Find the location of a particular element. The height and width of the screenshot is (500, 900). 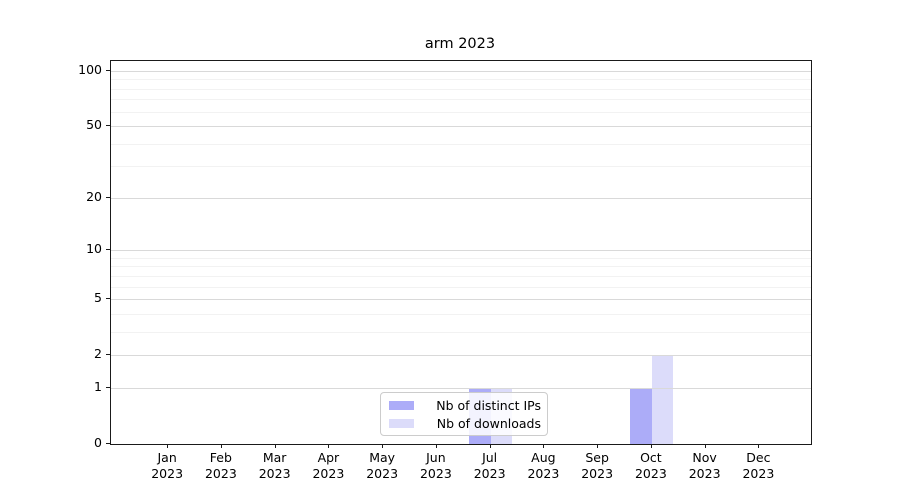

bar-distinct-ips-oct is located at coordinates (641, 415).